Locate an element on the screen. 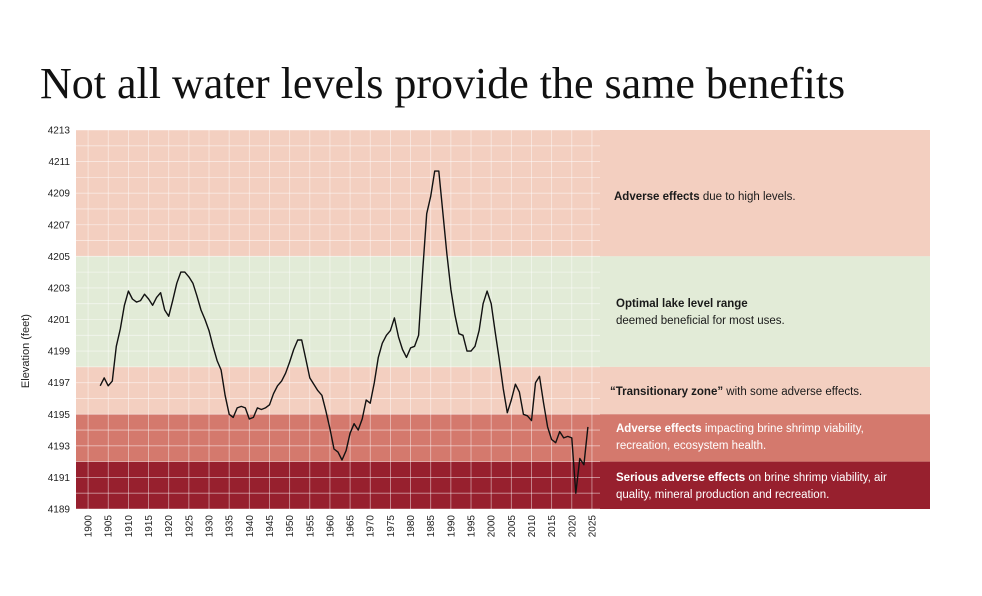  y-tick-label: 4209 is located at coordinates (59, 194).